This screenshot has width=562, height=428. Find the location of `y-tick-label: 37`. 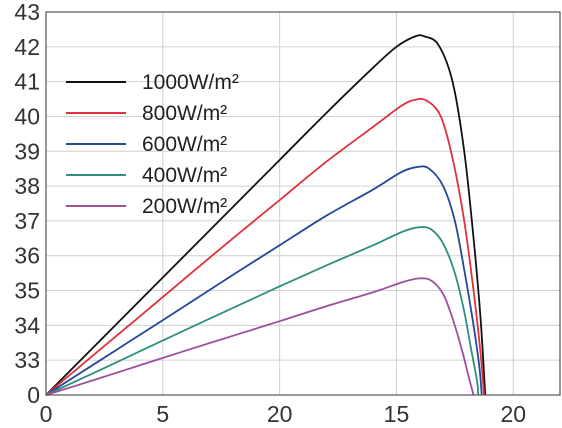

y-tick-label: 37 is located at coordinates (27, 221).